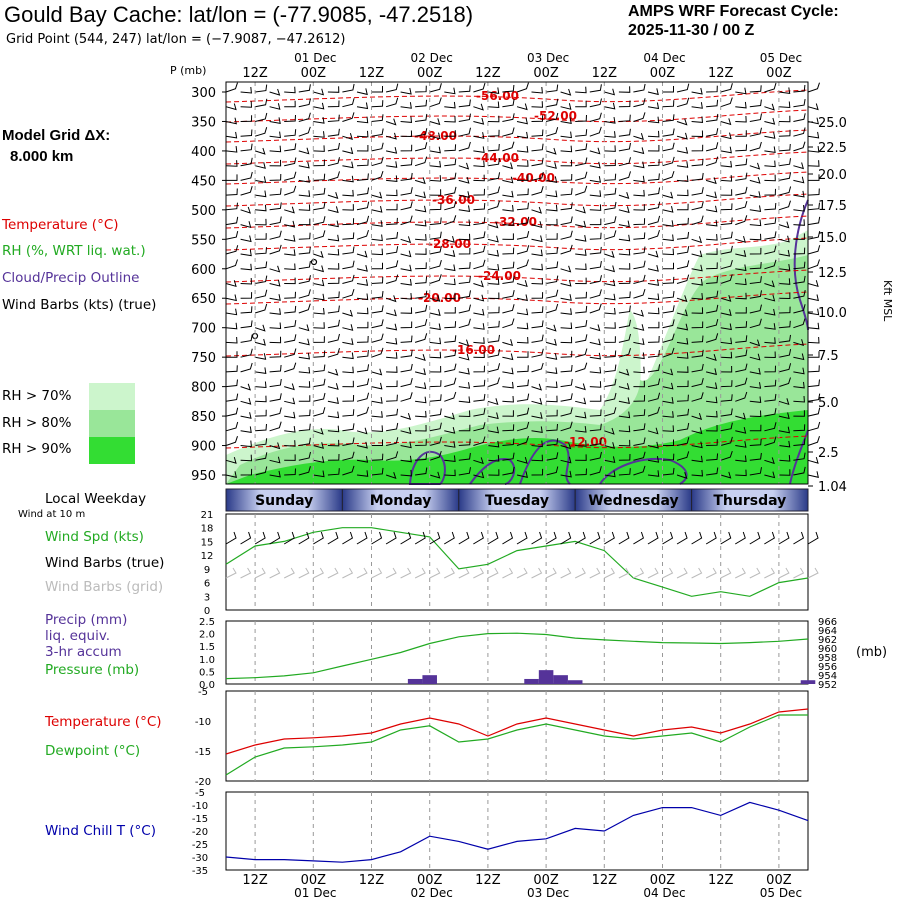  What do you see at coordinates (516, 745) in the screenshot?
I see `dewpoint-line` at bounding box center [516, 745].